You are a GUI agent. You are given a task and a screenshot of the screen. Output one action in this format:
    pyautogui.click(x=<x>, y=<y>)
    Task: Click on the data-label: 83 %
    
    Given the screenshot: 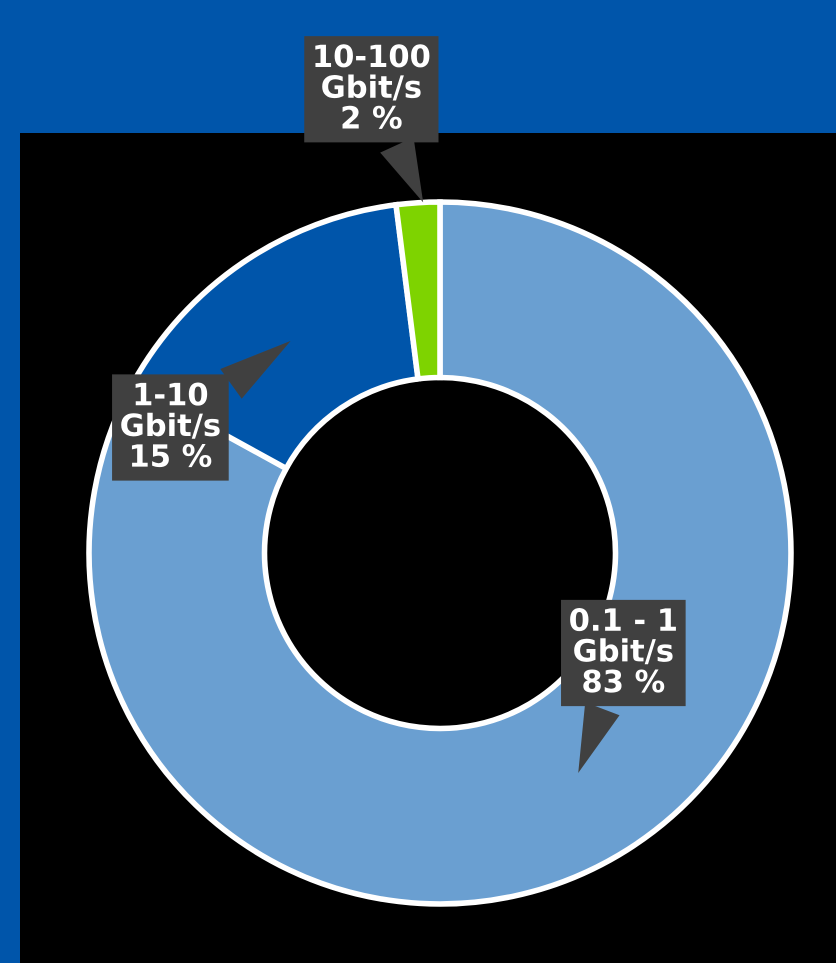 What is the action you would take?
    pyautogui.click(x=623, y=681)
    